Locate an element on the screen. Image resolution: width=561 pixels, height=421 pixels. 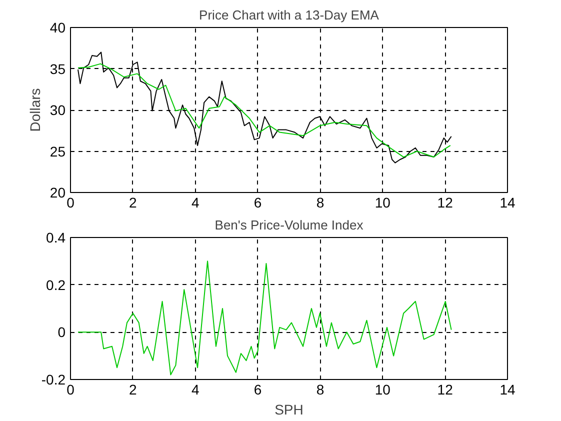
y-tick-label: 0.2 is located at coordinates (56, 284).